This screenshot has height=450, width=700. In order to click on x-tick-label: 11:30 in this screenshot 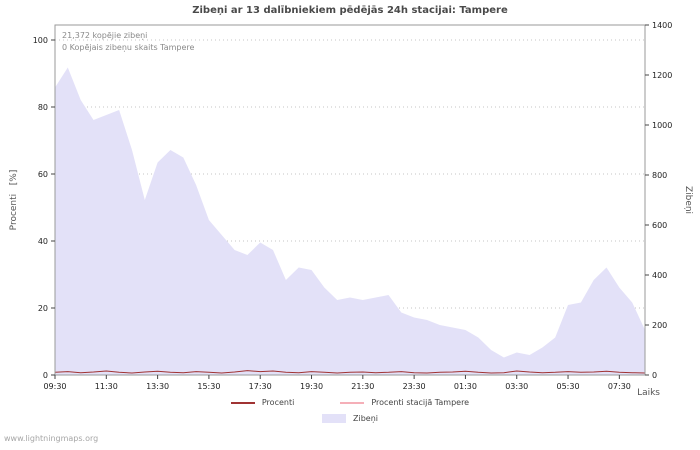, I will do `click(106, 386)`.